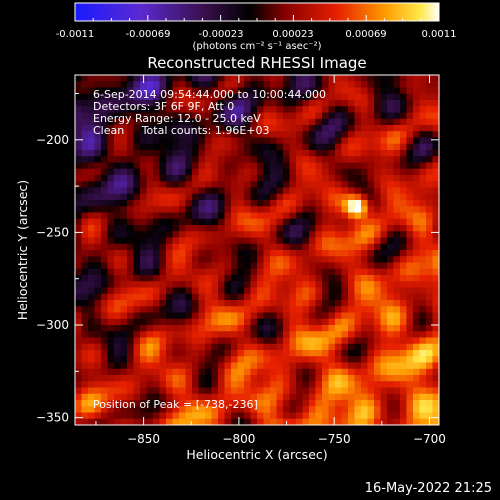 Image resolution: width=500 pixels, height=500 pixels. What do you see at coordinates (334, 439) in the screenshot?
I see `x-tick-label: −750` at bounding box center [334, 439].